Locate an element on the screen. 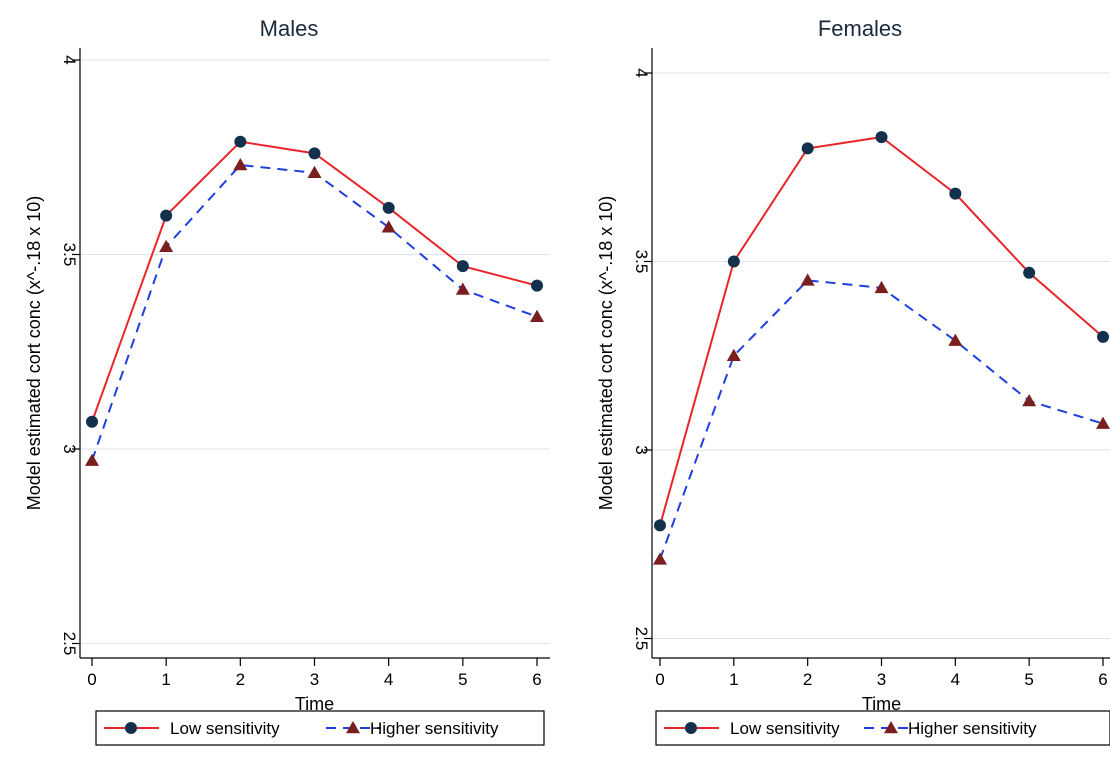 The image size is (1110, 765). series-line-higher-sensitivity is located at coordinates (881, 419).